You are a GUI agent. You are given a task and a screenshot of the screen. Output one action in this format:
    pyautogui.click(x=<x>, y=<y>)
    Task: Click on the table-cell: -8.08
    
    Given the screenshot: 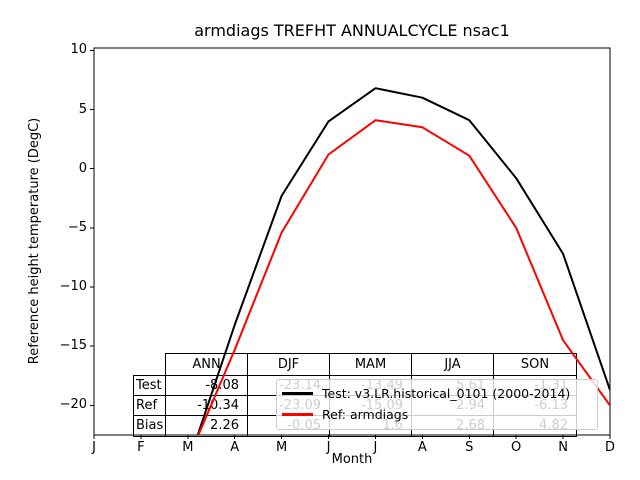 What is the action you would take?
    pyautogui.click(x=206, y=385)
    